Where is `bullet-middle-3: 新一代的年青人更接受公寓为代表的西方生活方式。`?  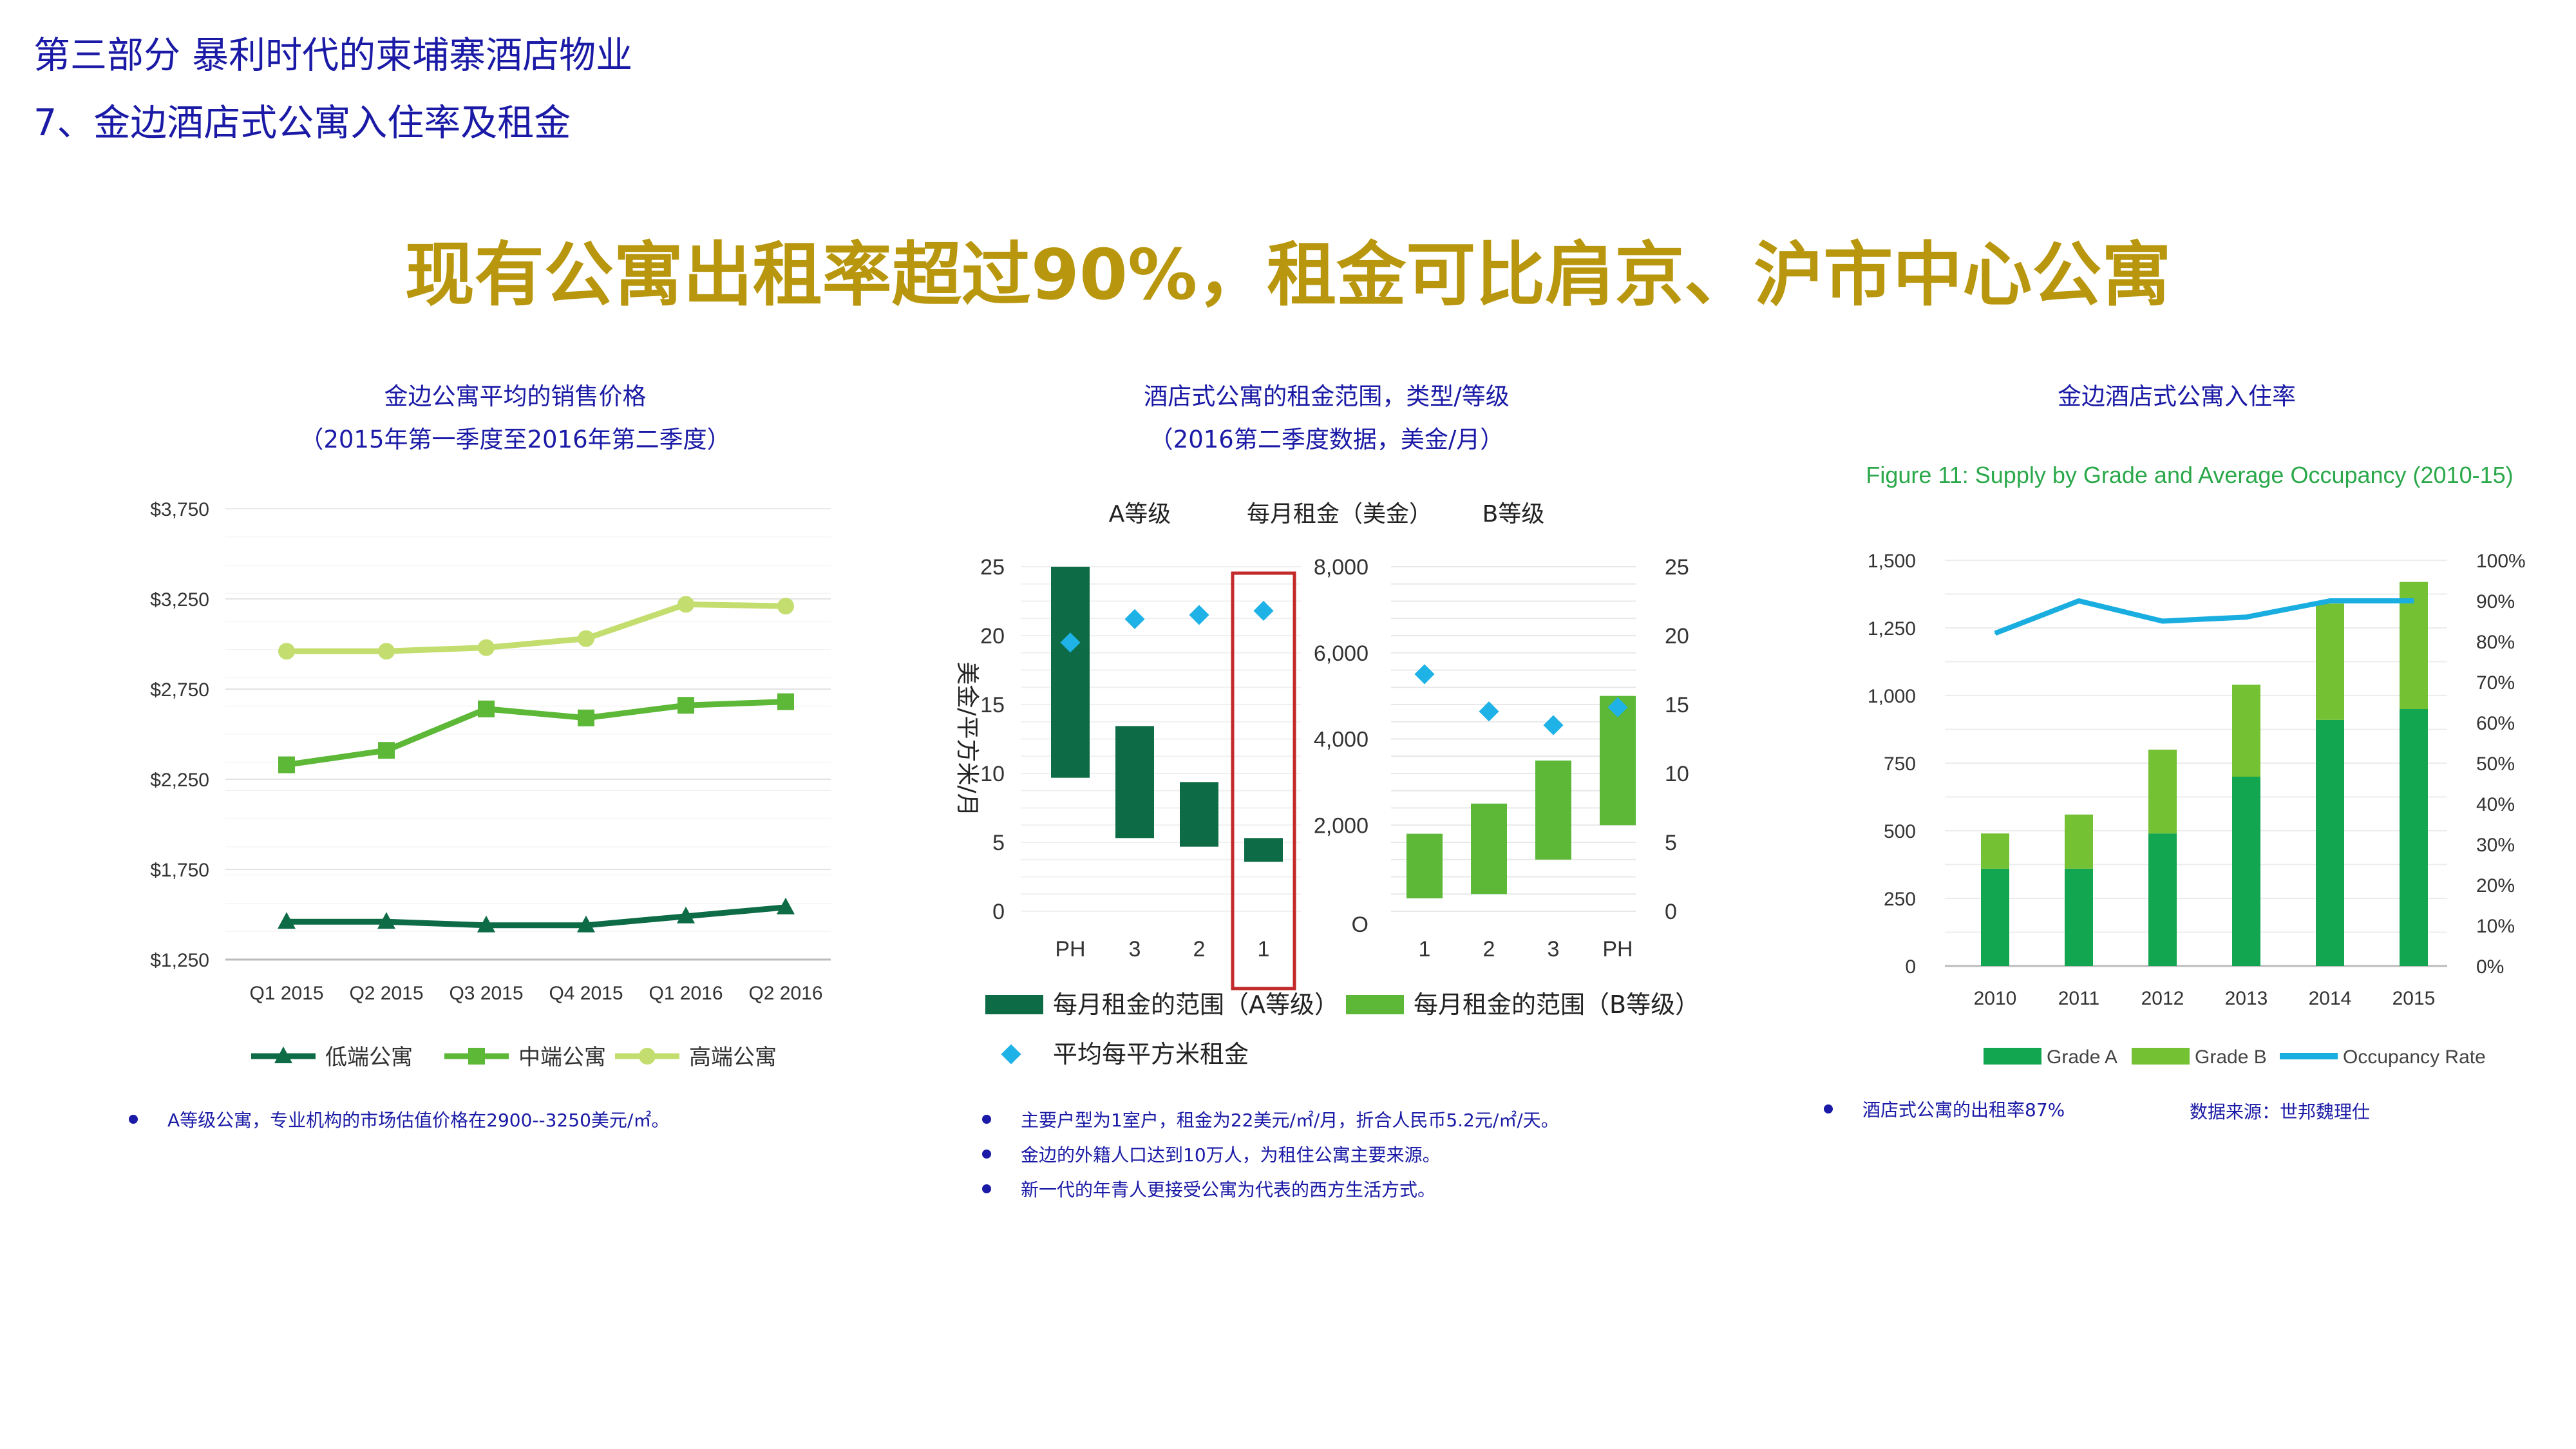
bullet-middle-3: 新一代的年青人更接受公寓为代表的西方生活方式。 is located at coordinates (1208, 1189).